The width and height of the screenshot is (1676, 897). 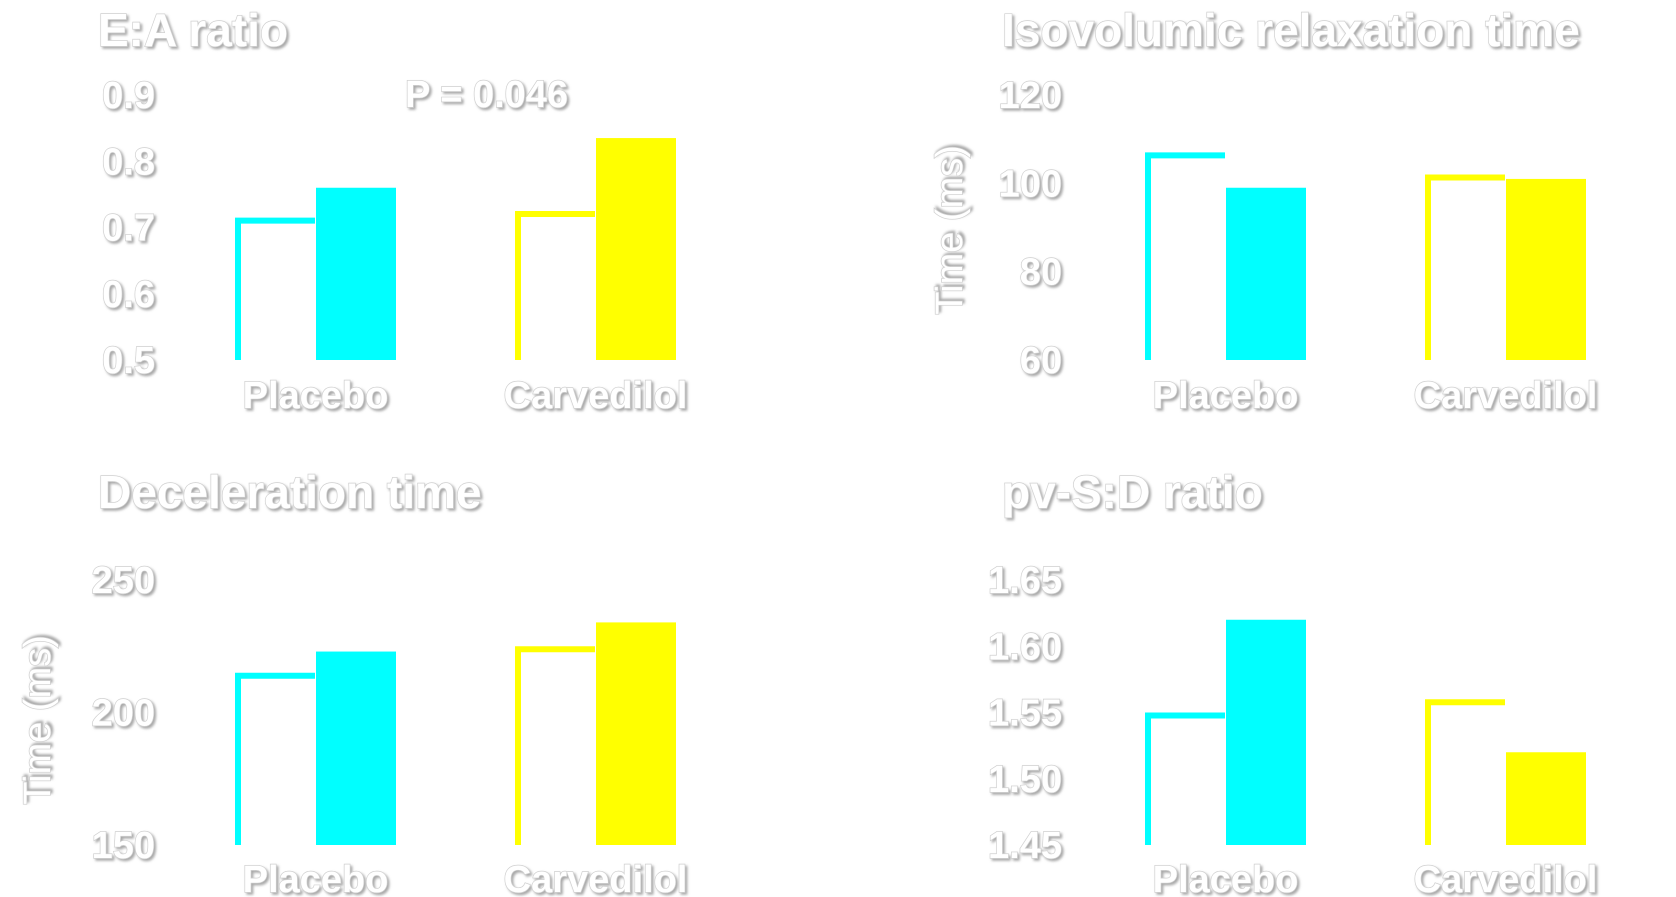 I want to click on panel-1-category-label: Carvedilol, so click(x=596, y=396).